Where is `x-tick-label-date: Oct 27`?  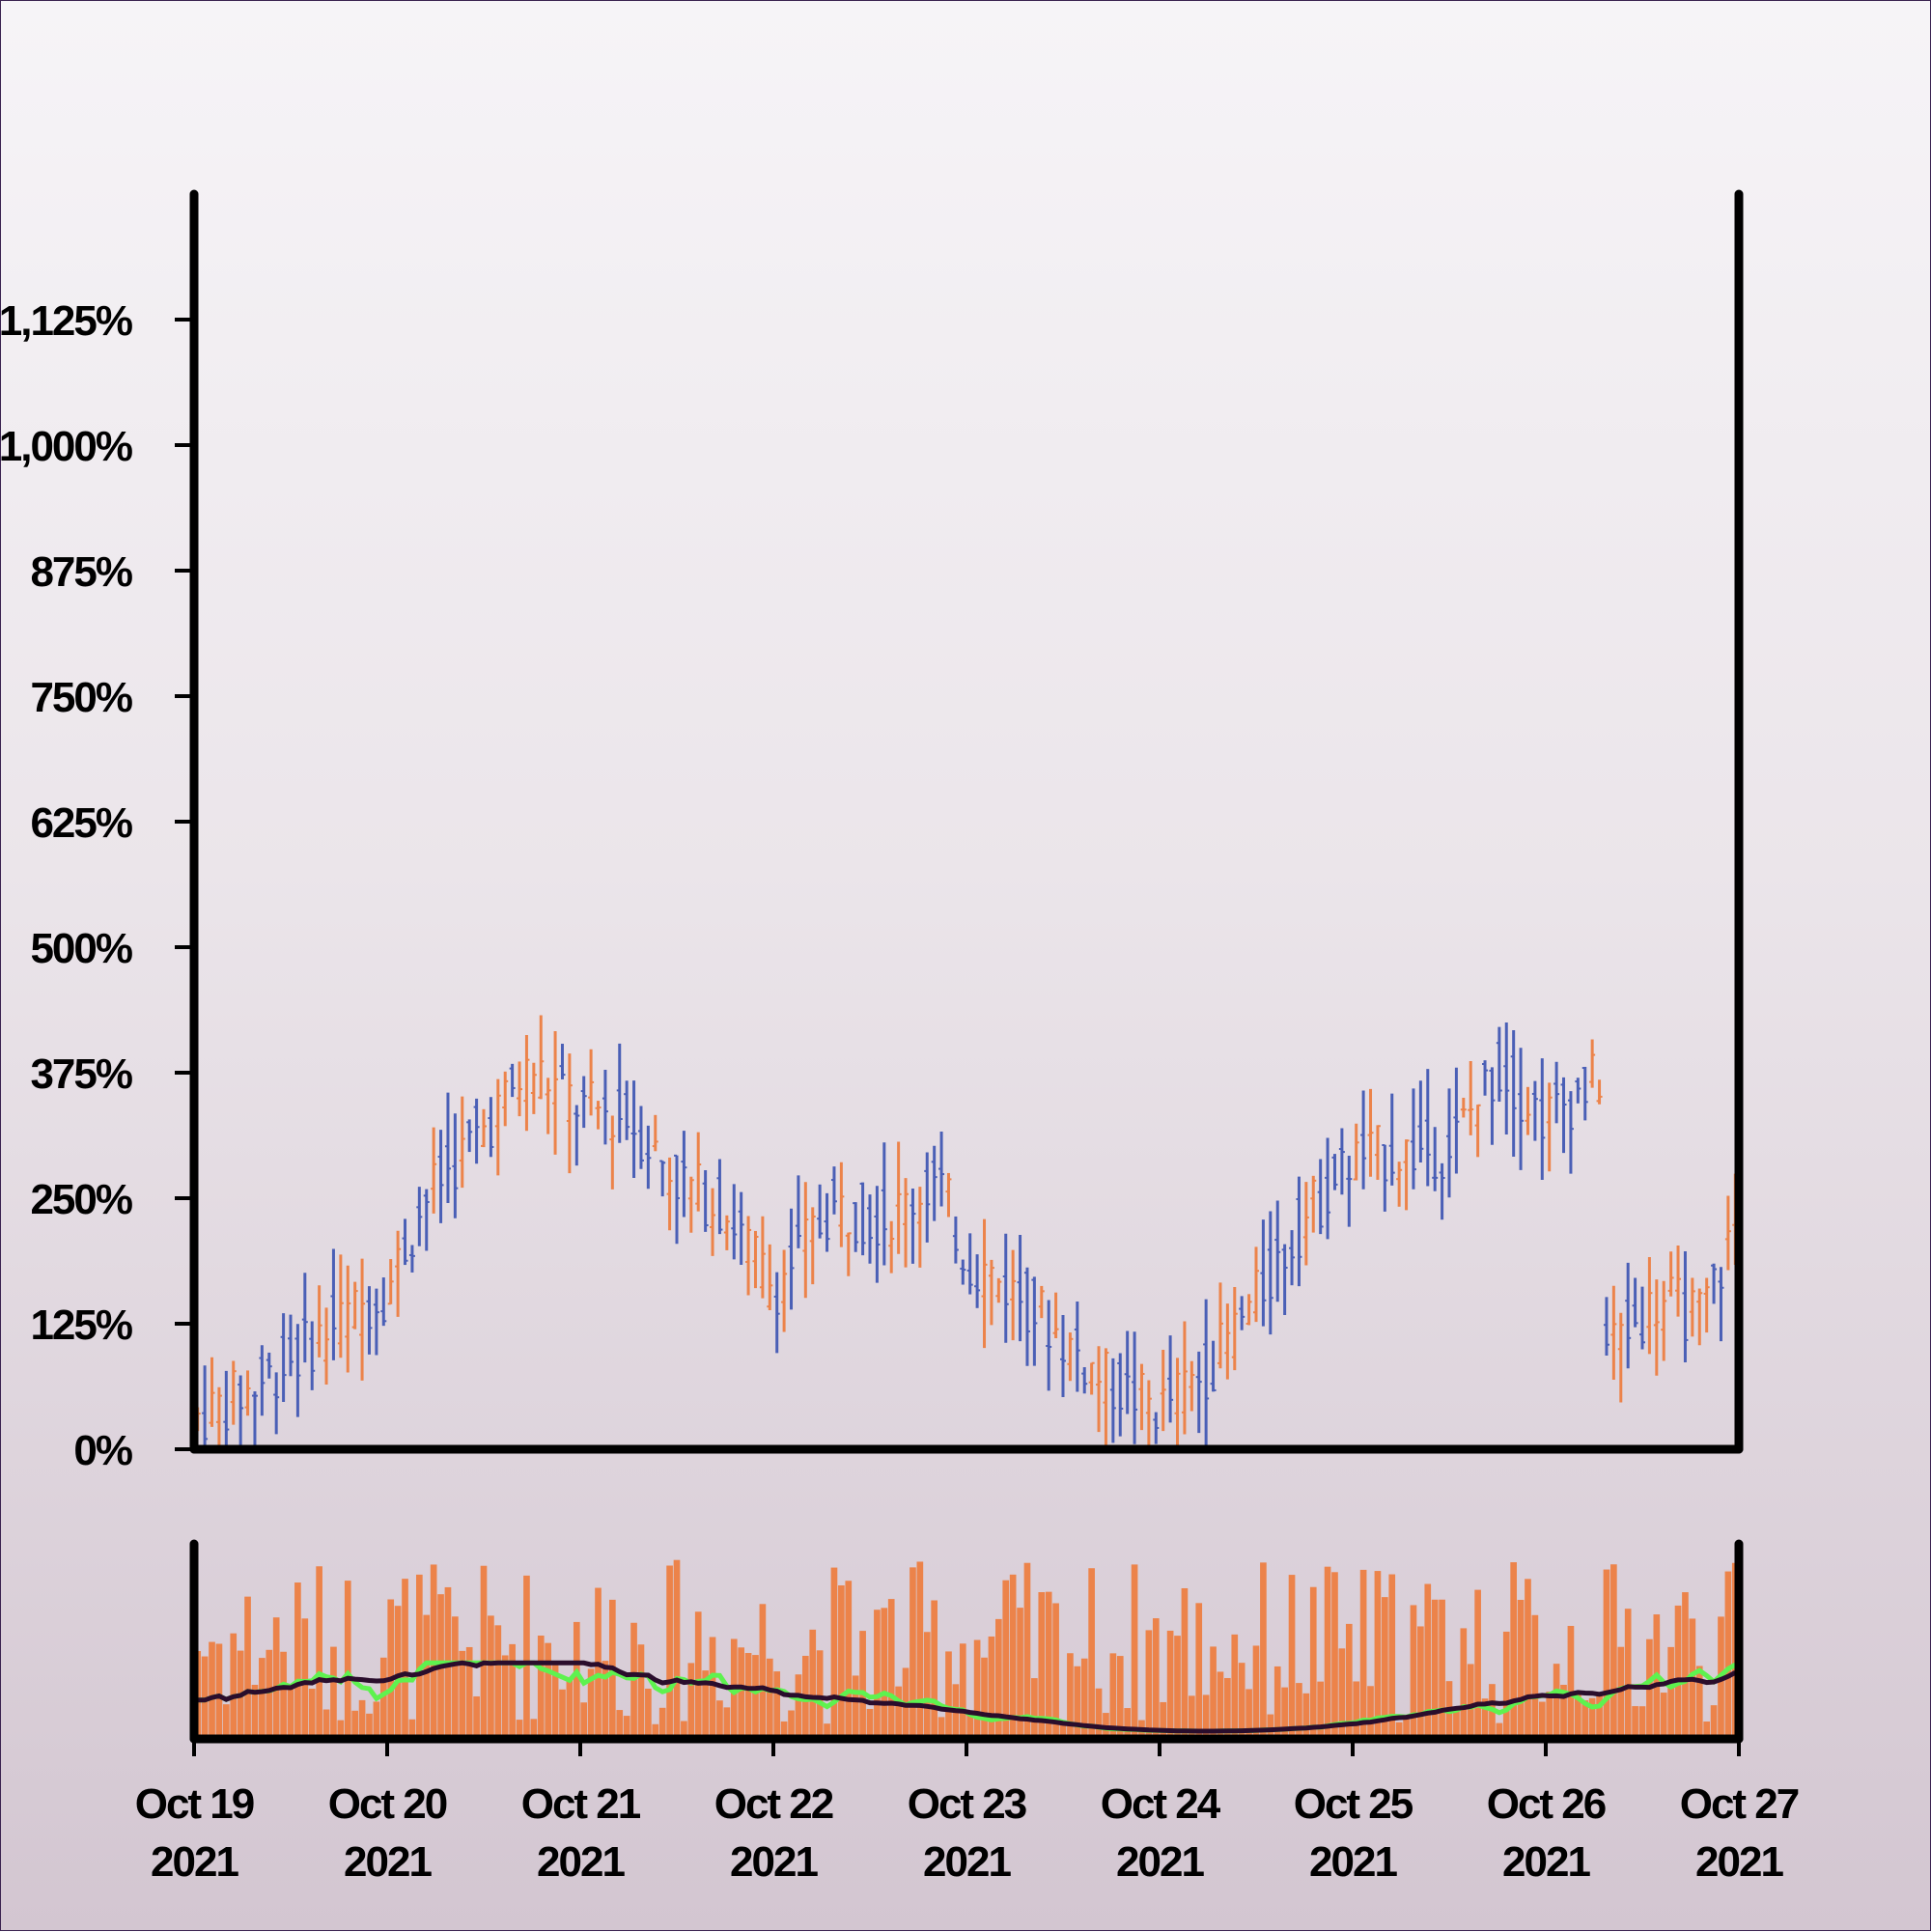 x-tick-label-date: Oct 27 is located at coordinates (1739, 1804).